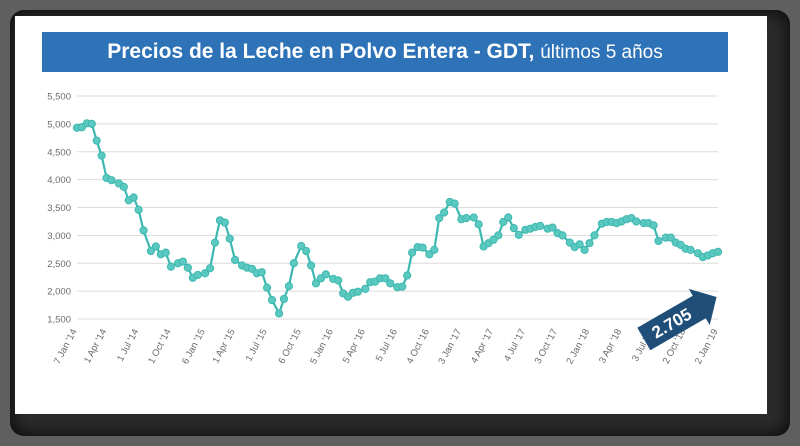 The height and width of the screenshot is (446, 800). I want to click on x-tick-label: 5 Apr '16, so click(354, 346).